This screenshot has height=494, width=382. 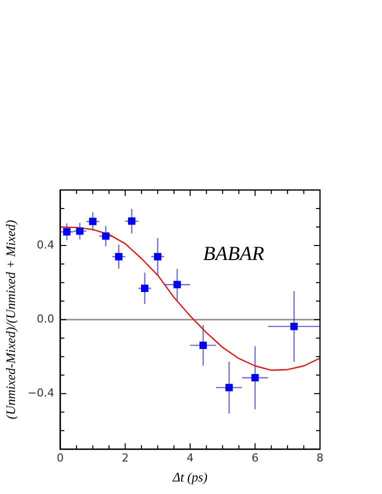 I want to click on y-axis-title: (Unmixed-Mixed)/(Unmixed + Mixed), so click(x=10, y=320).